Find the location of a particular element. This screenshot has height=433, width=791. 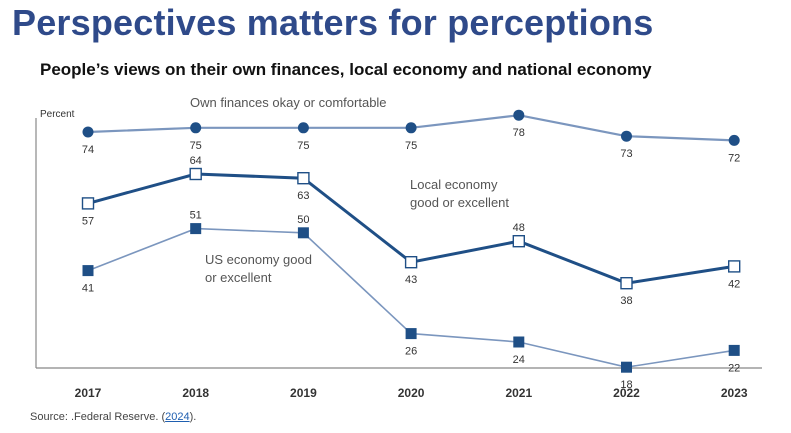

page-title: Perspectives matters for perceptions is located at coordinates (333, 22).